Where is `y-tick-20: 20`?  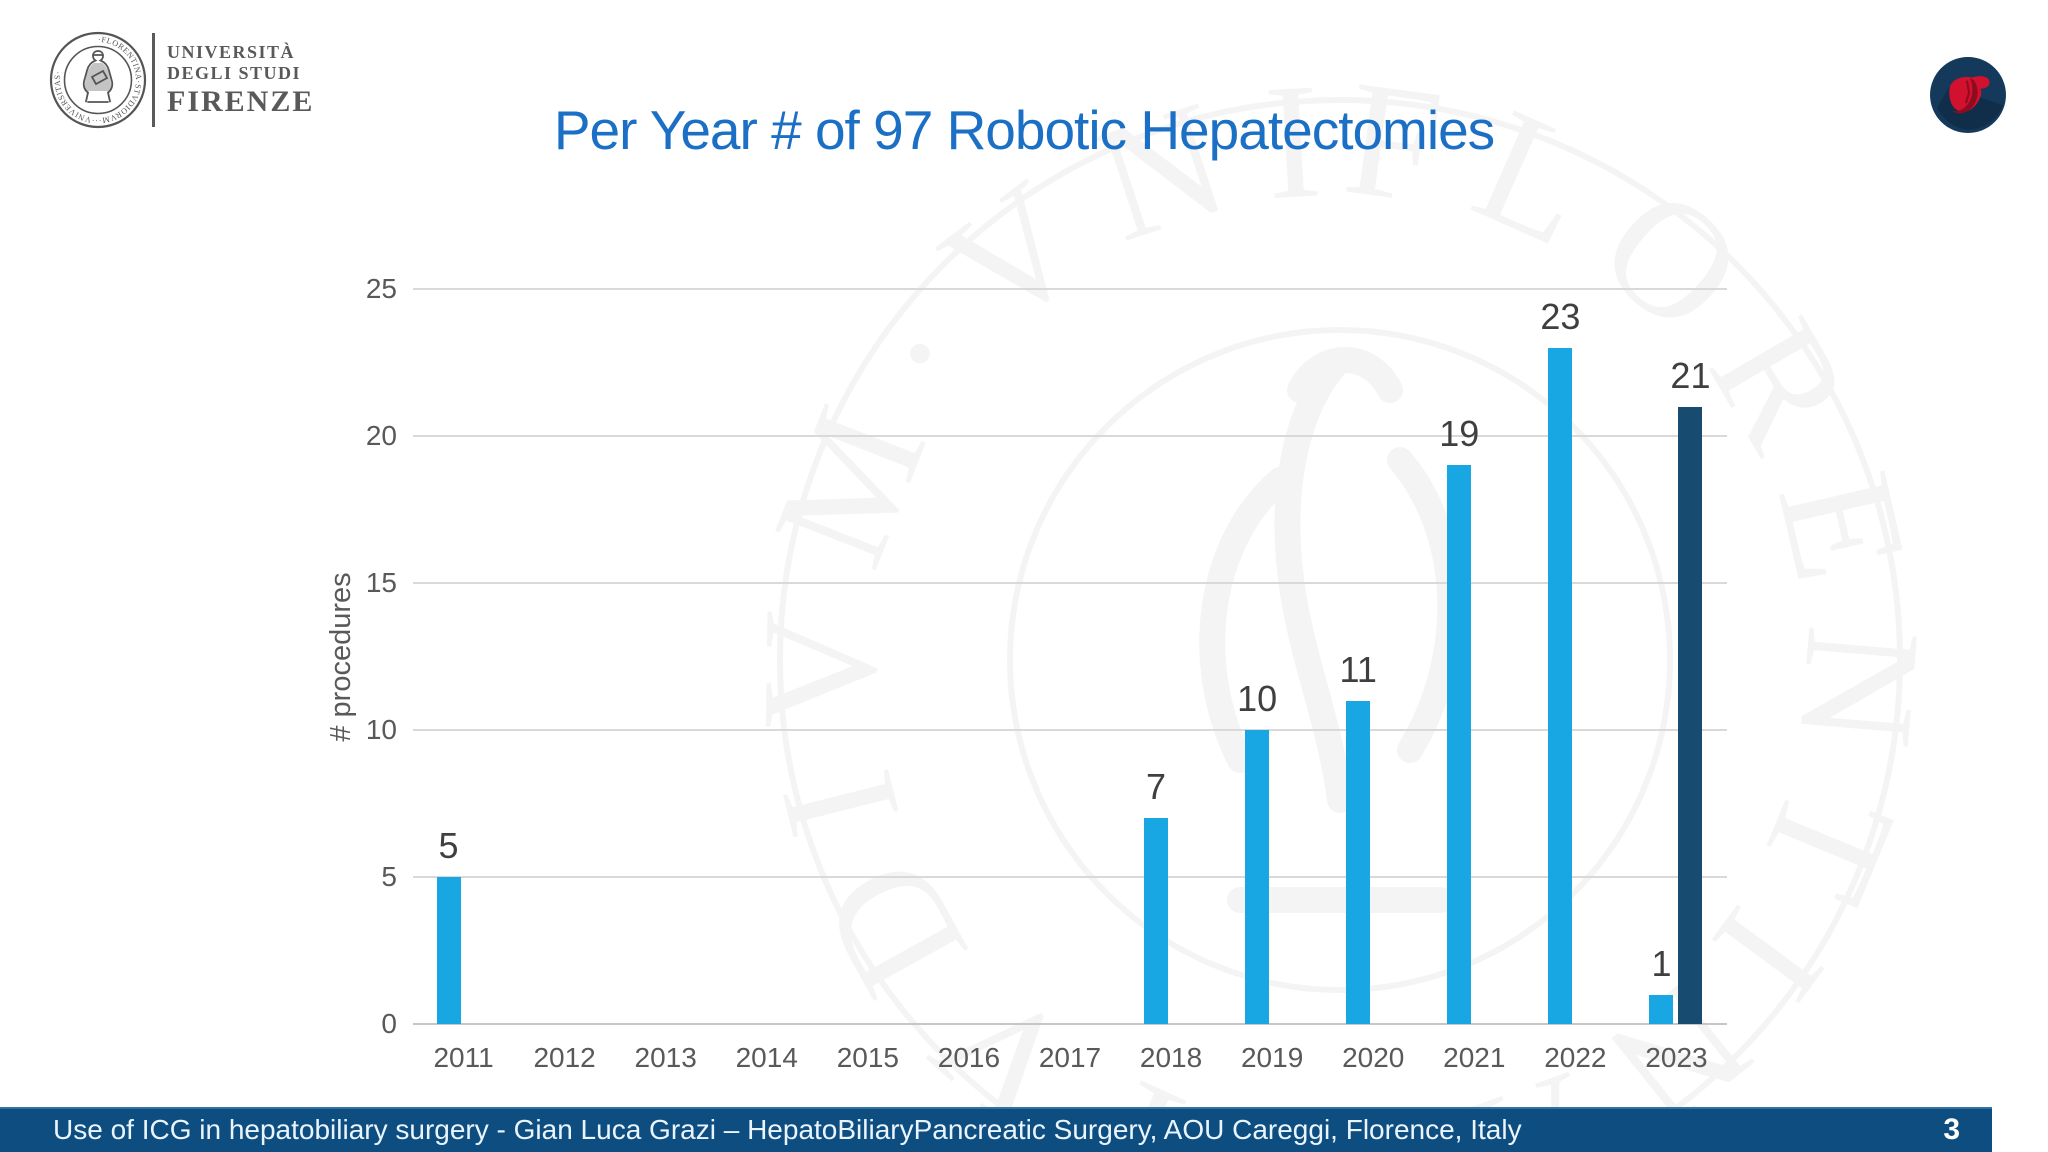
y-tick-20: 20 is located at coordinates (381, 435).